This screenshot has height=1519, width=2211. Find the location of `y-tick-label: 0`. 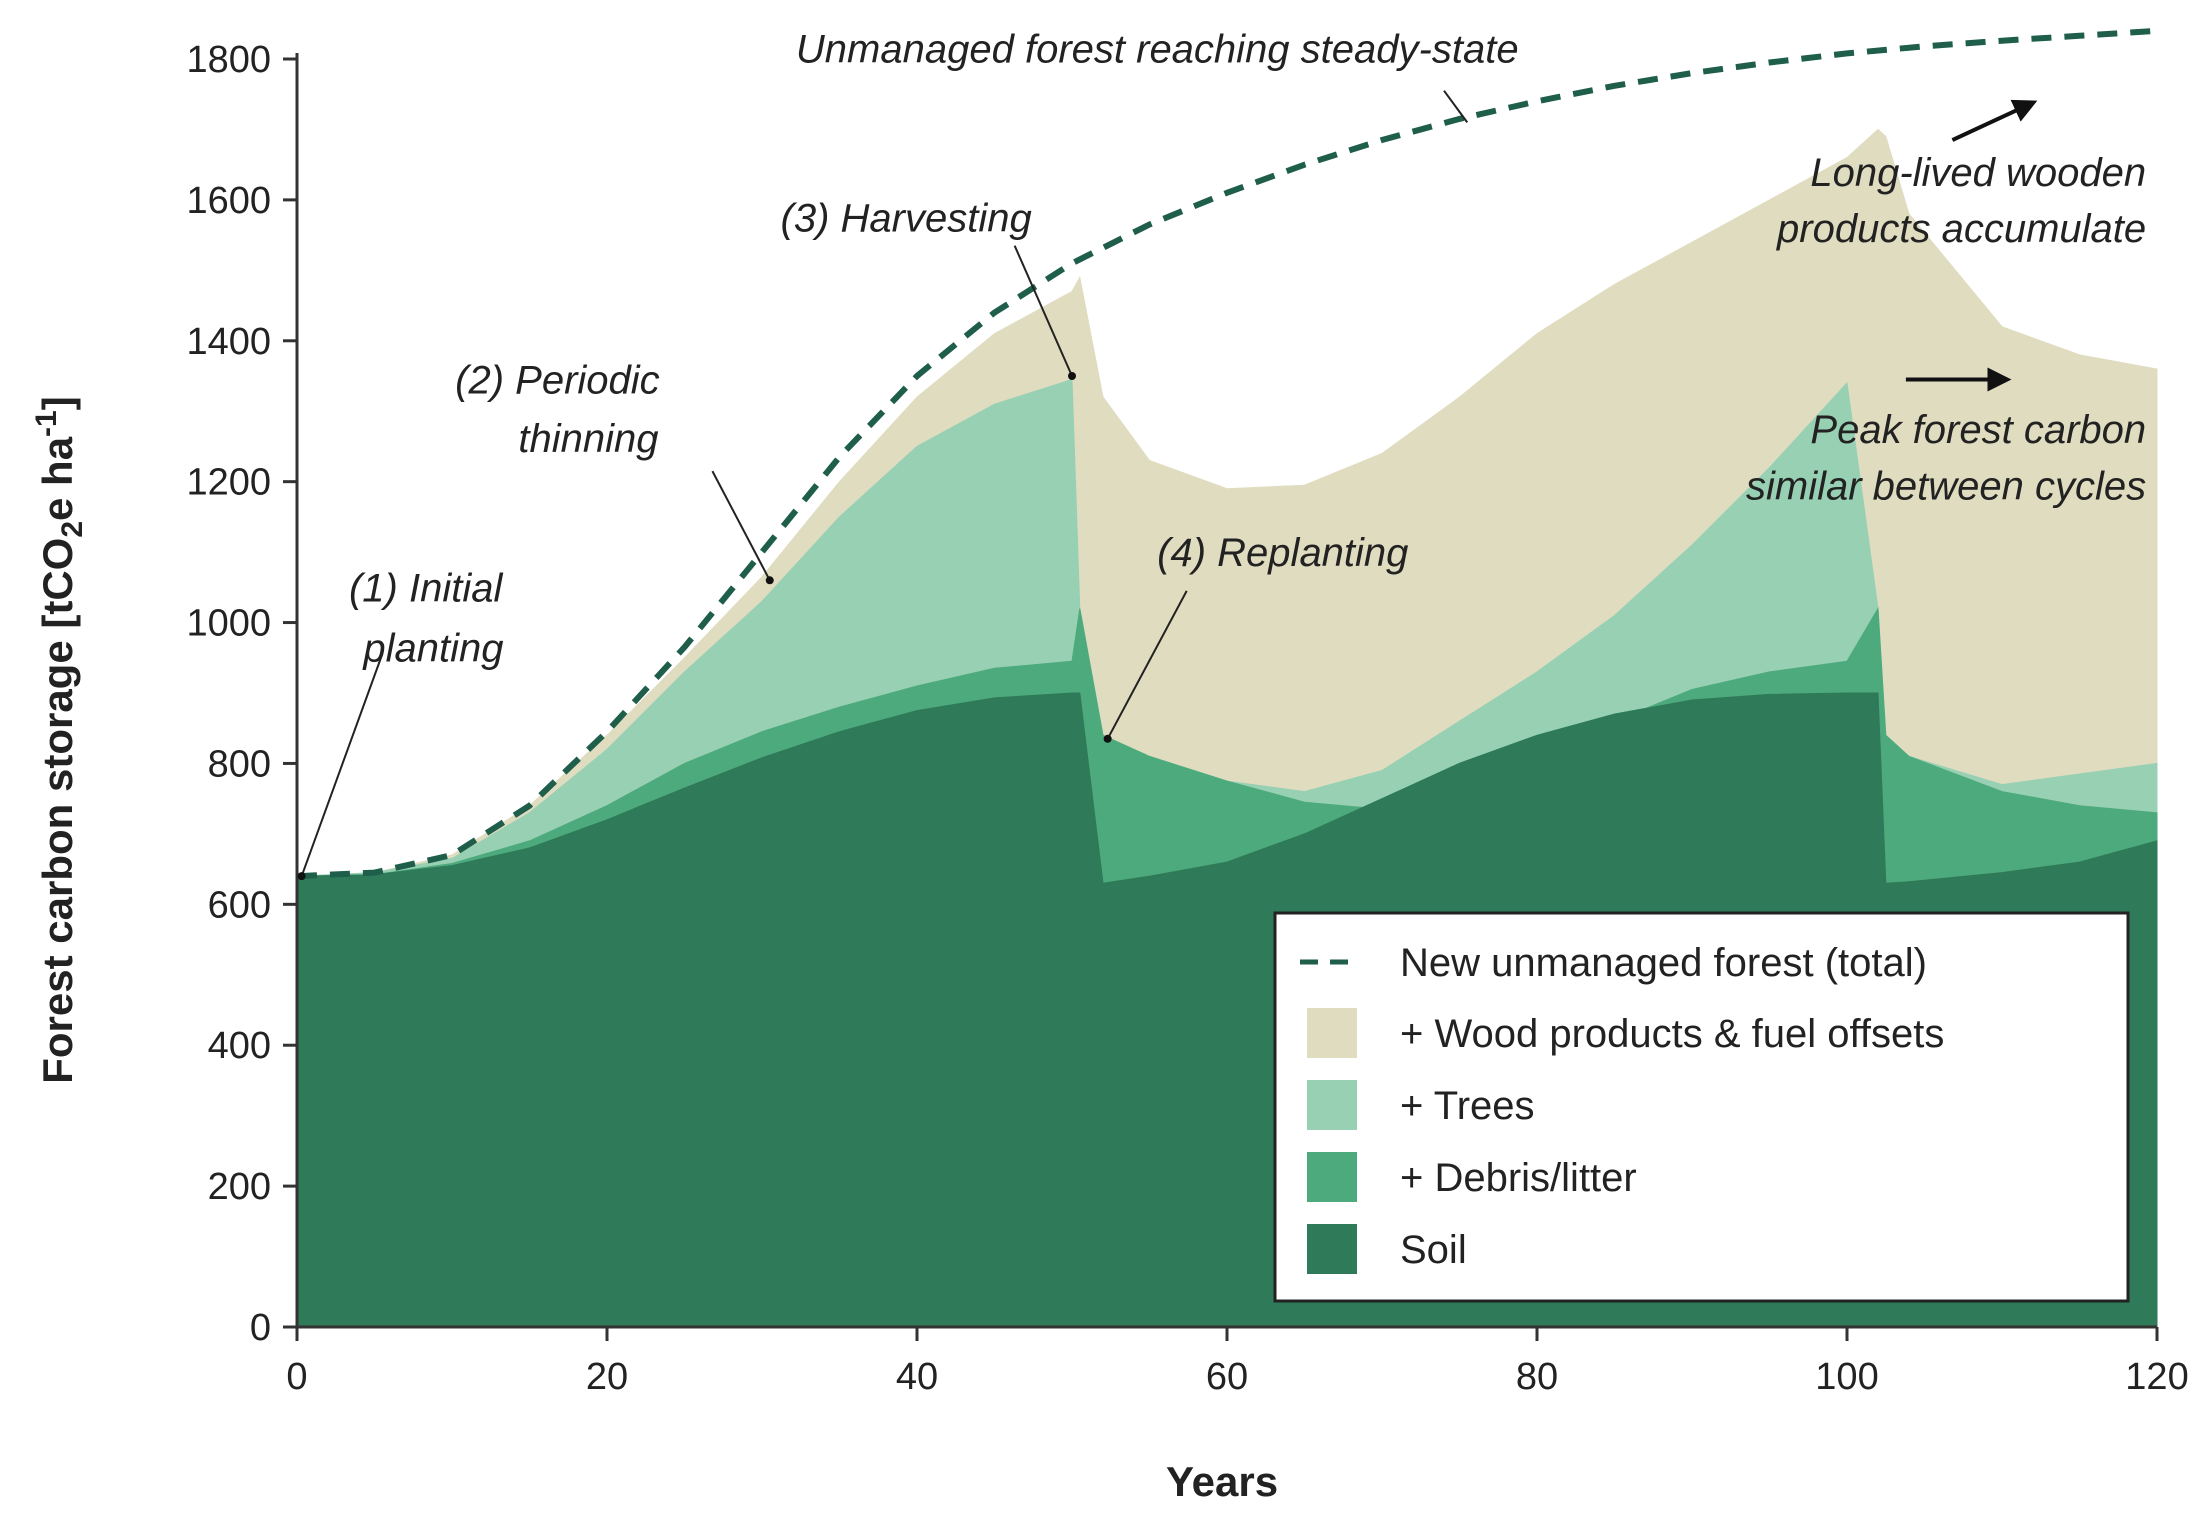

y-tick-label: 0 is located at coordinates (260, 1328).